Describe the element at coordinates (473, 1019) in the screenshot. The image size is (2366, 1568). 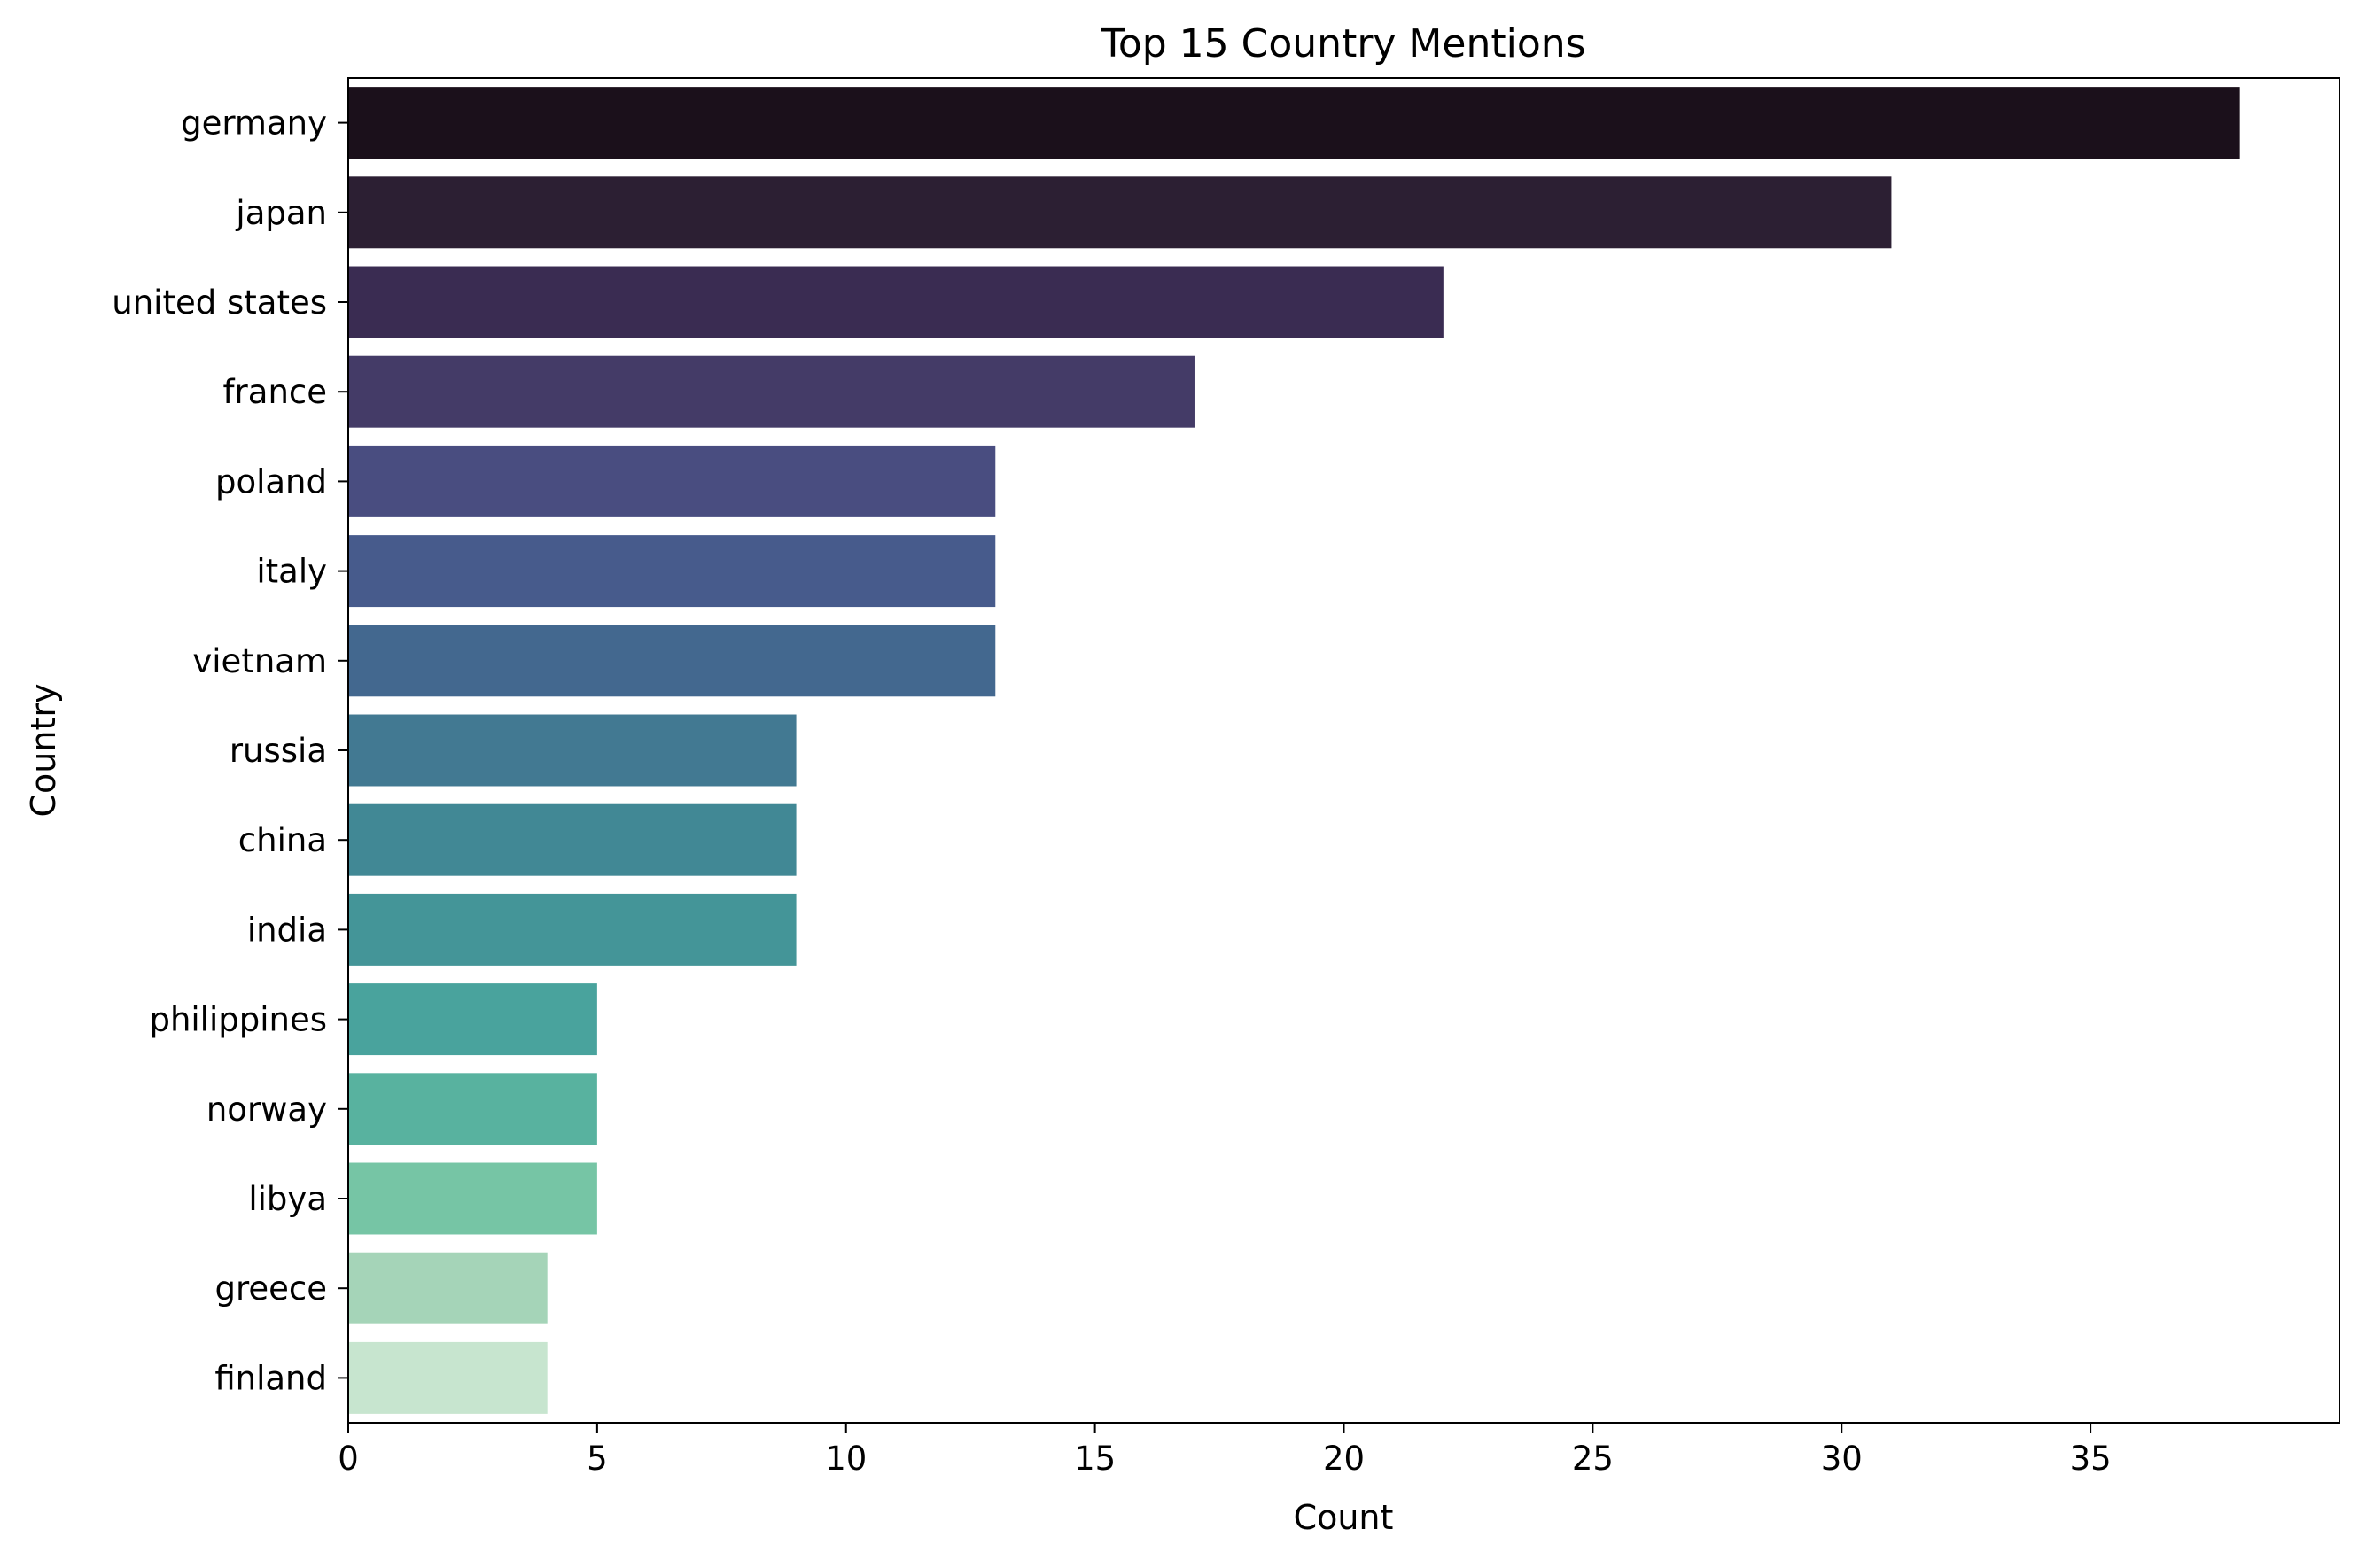
I see `bar-philippines` at that location.